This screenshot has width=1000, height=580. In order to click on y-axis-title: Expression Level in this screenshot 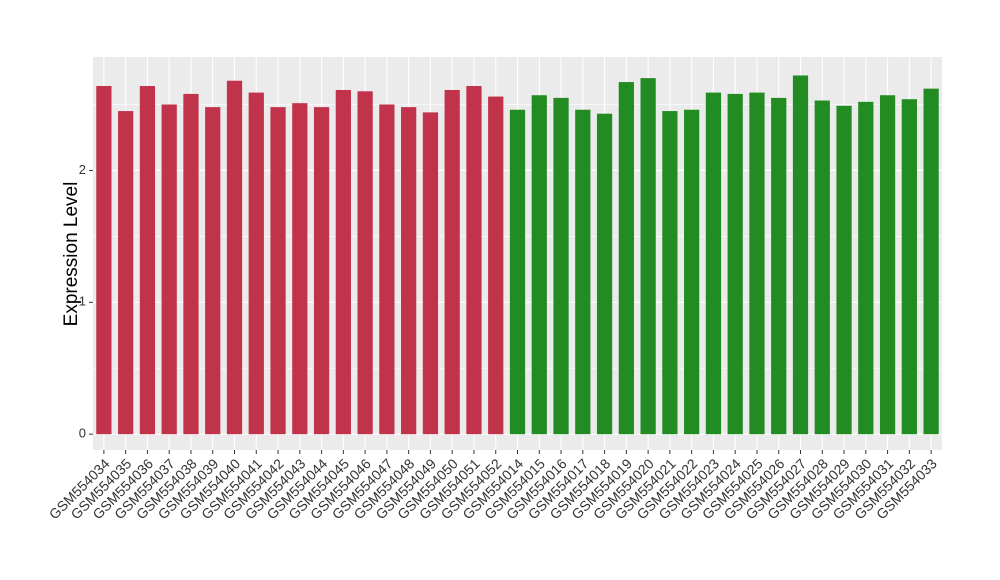, I will do `click(71, 254)`.